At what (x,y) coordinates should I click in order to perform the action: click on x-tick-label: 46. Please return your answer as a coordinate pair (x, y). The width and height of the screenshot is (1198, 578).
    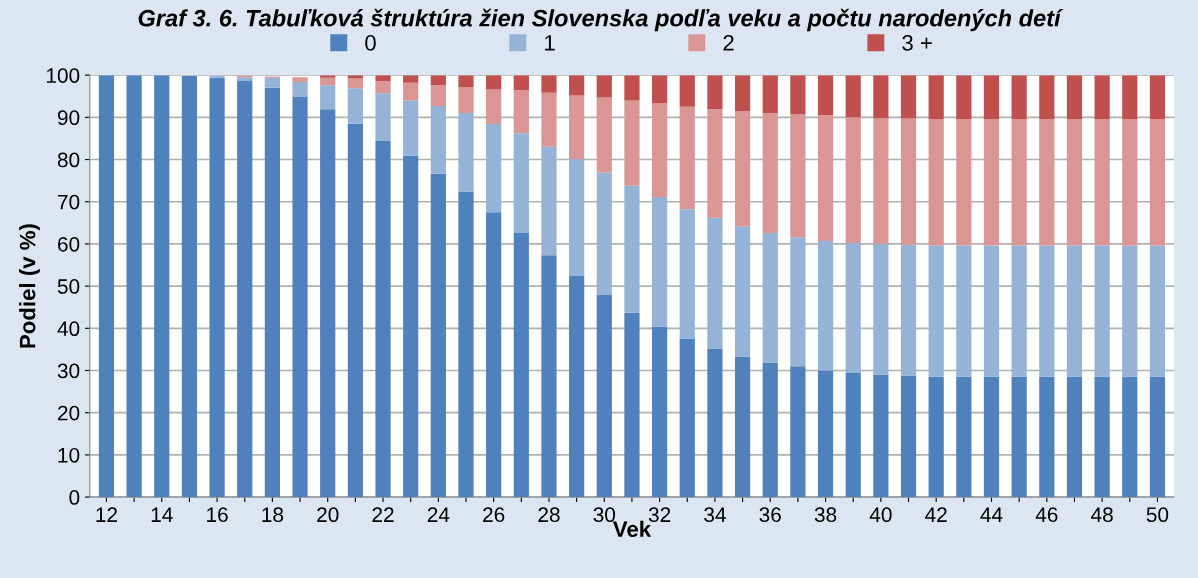
    Looking at the image, I should click on (1046, 515).